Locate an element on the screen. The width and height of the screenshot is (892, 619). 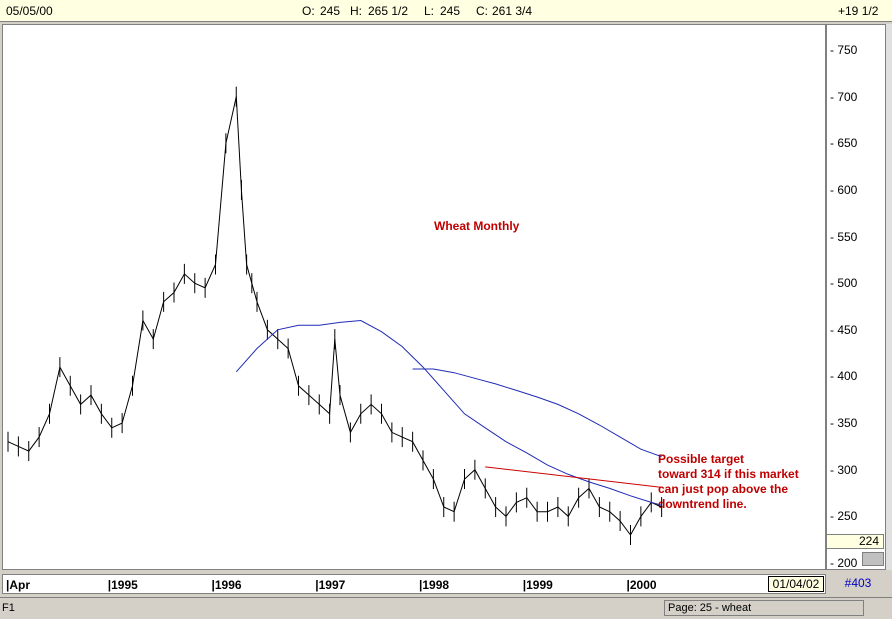
low-value: 245 is located at coordinates (450, 11).